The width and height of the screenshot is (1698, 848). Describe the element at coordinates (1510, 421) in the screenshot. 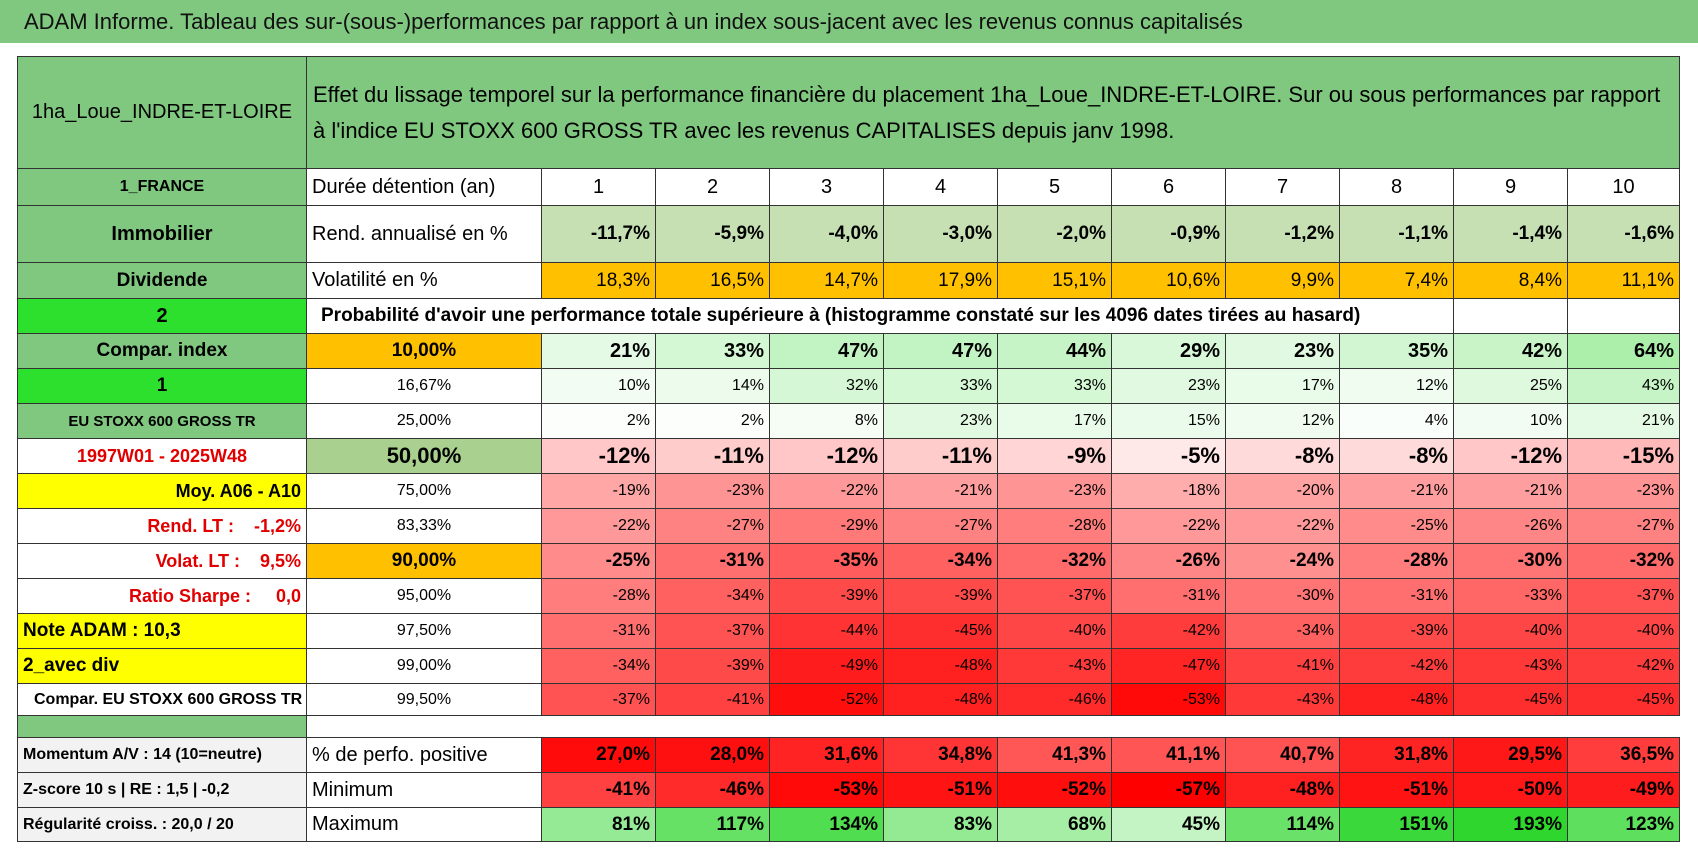

I see `value-cell: 10%` at that location.